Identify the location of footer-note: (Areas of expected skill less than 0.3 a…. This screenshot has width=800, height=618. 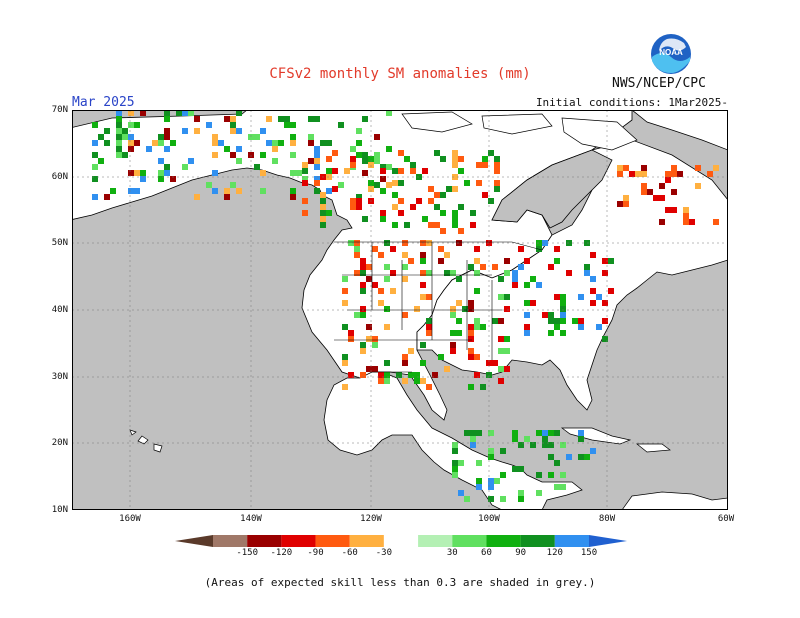
(400, 582).